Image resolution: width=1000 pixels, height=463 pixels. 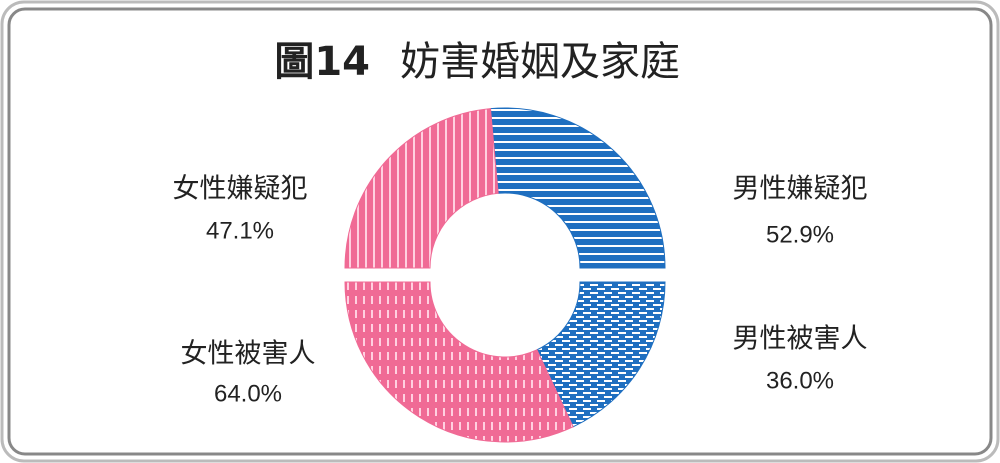 What do you see at coordinates (800, 234) in the screenshot?
I see `slice-value: 52.9%` at bounding box center [800, 234].